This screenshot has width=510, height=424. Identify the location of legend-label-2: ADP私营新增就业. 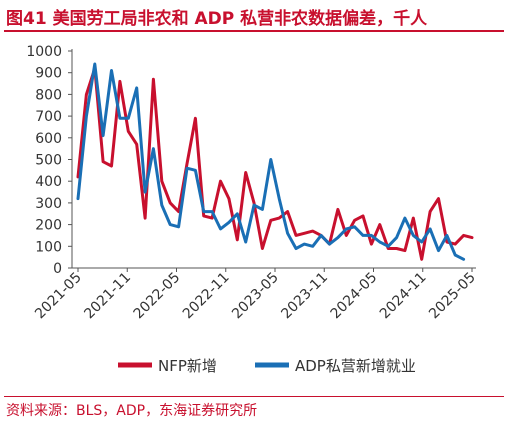
(355, 366).